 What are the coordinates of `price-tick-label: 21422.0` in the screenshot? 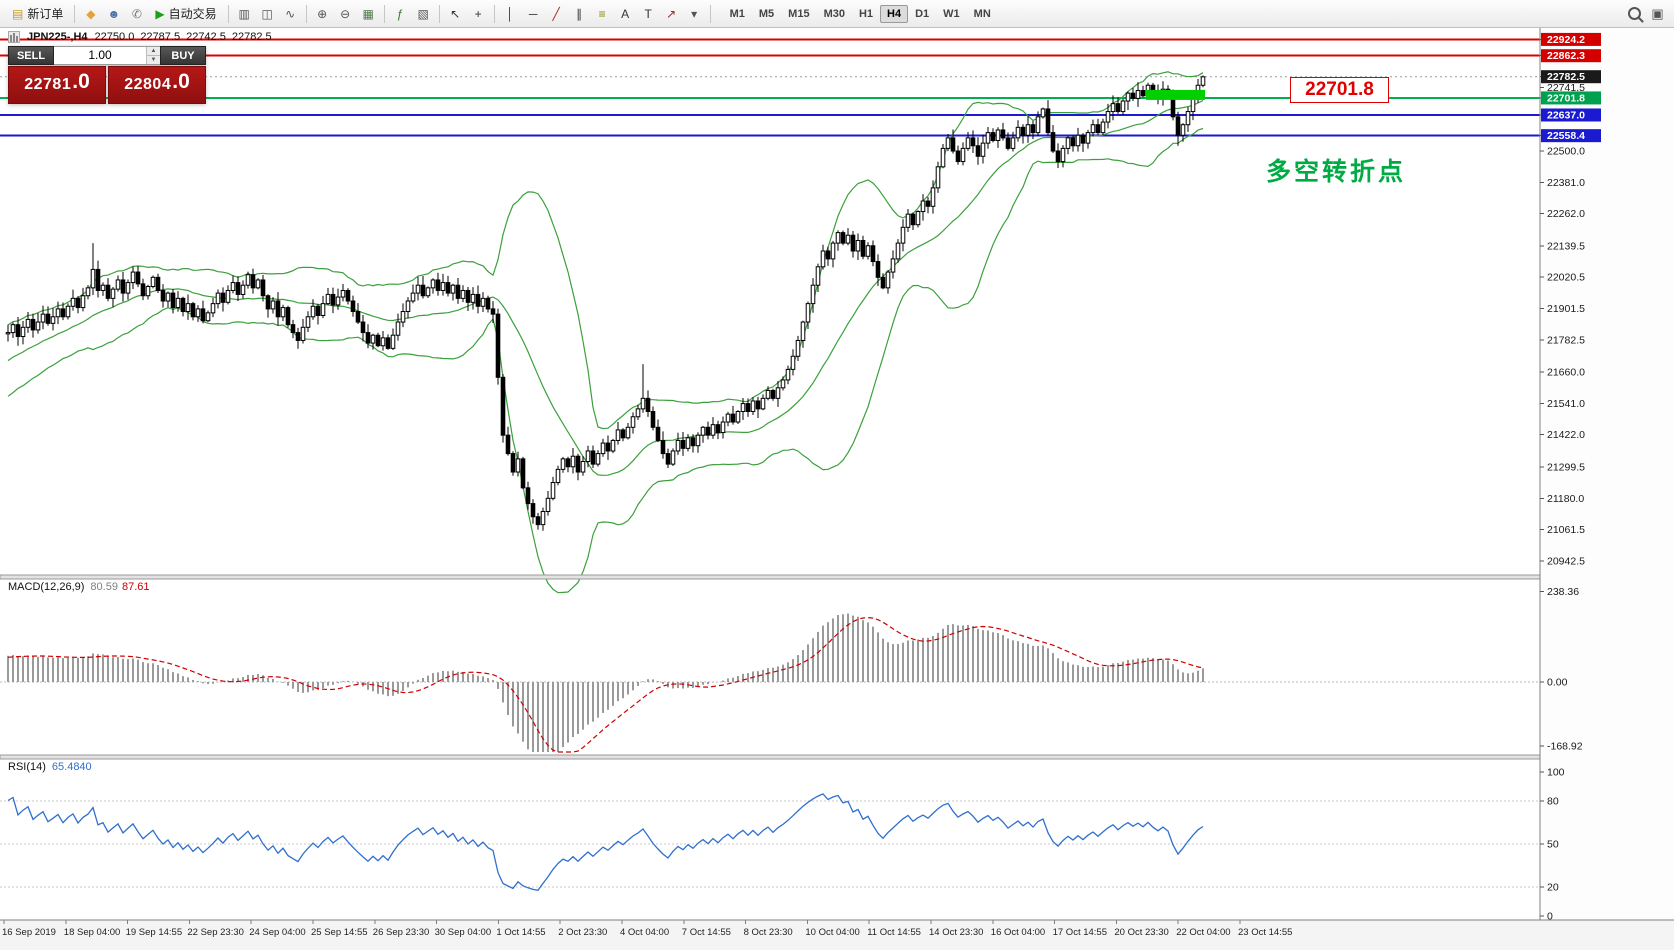 It's located at (1566, 435).